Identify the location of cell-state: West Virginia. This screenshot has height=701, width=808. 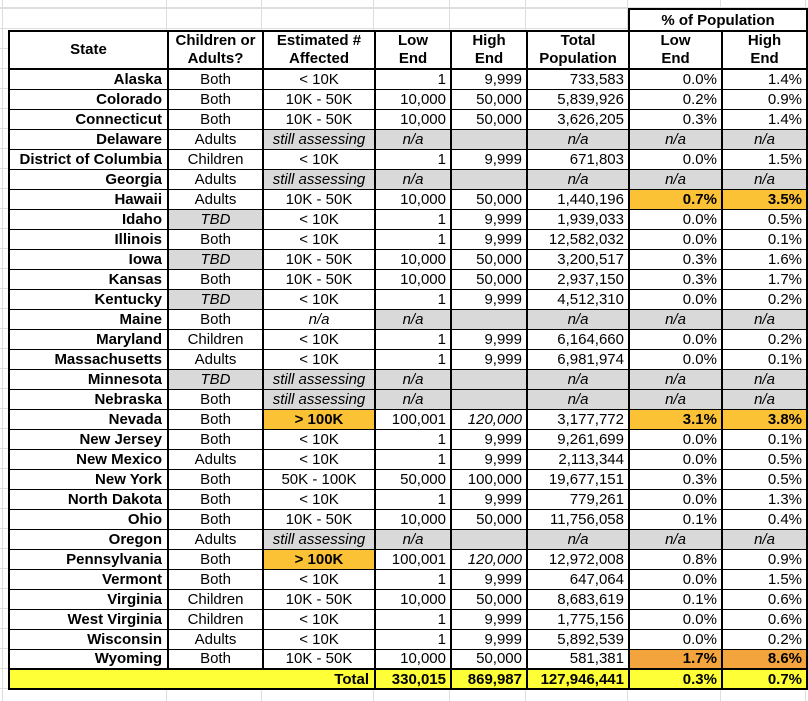
(88, 619).